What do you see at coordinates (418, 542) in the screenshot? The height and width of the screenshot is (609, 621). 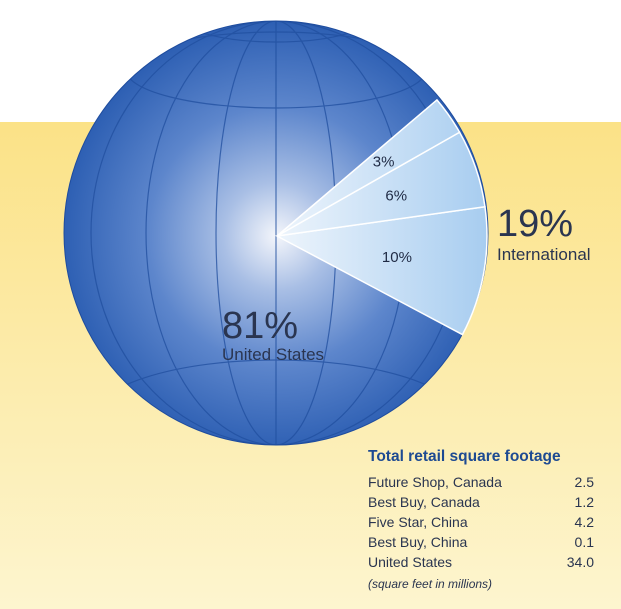 I see `row-name: Best Buy, China` at bounding box center [418, 542].